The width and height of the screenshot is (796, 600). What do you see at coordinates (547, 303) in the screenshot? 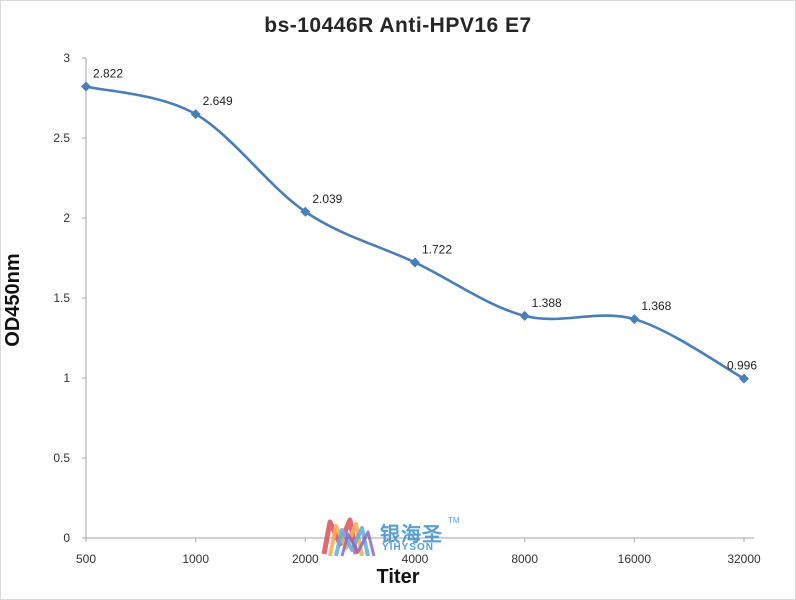
I see `data-label: 1.388` at bounding box center [547, 303].